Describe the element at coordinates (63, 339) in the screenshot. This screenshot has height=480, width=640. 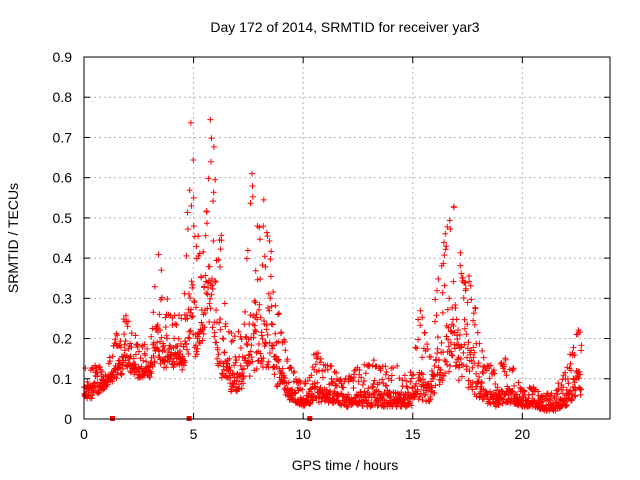
I see `y-tick-label: 0.2` at that location.